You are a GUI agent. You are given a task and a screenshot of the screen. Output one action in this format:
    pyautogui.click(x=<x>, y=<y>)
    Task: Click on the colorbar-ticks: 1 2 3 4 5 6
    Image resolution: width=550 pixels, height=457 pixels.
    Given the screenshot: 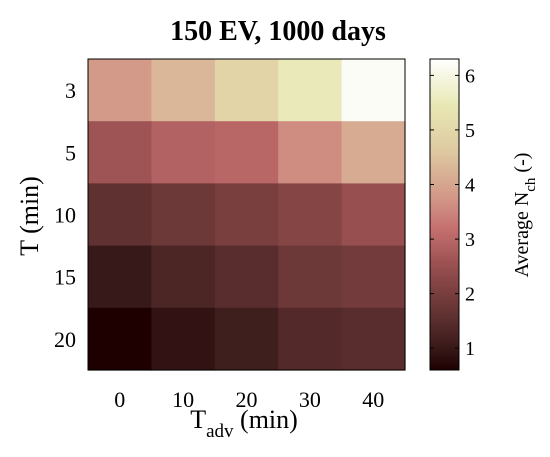 What is the action you would take?
    pyautogui.click(x=452, y=212)
    